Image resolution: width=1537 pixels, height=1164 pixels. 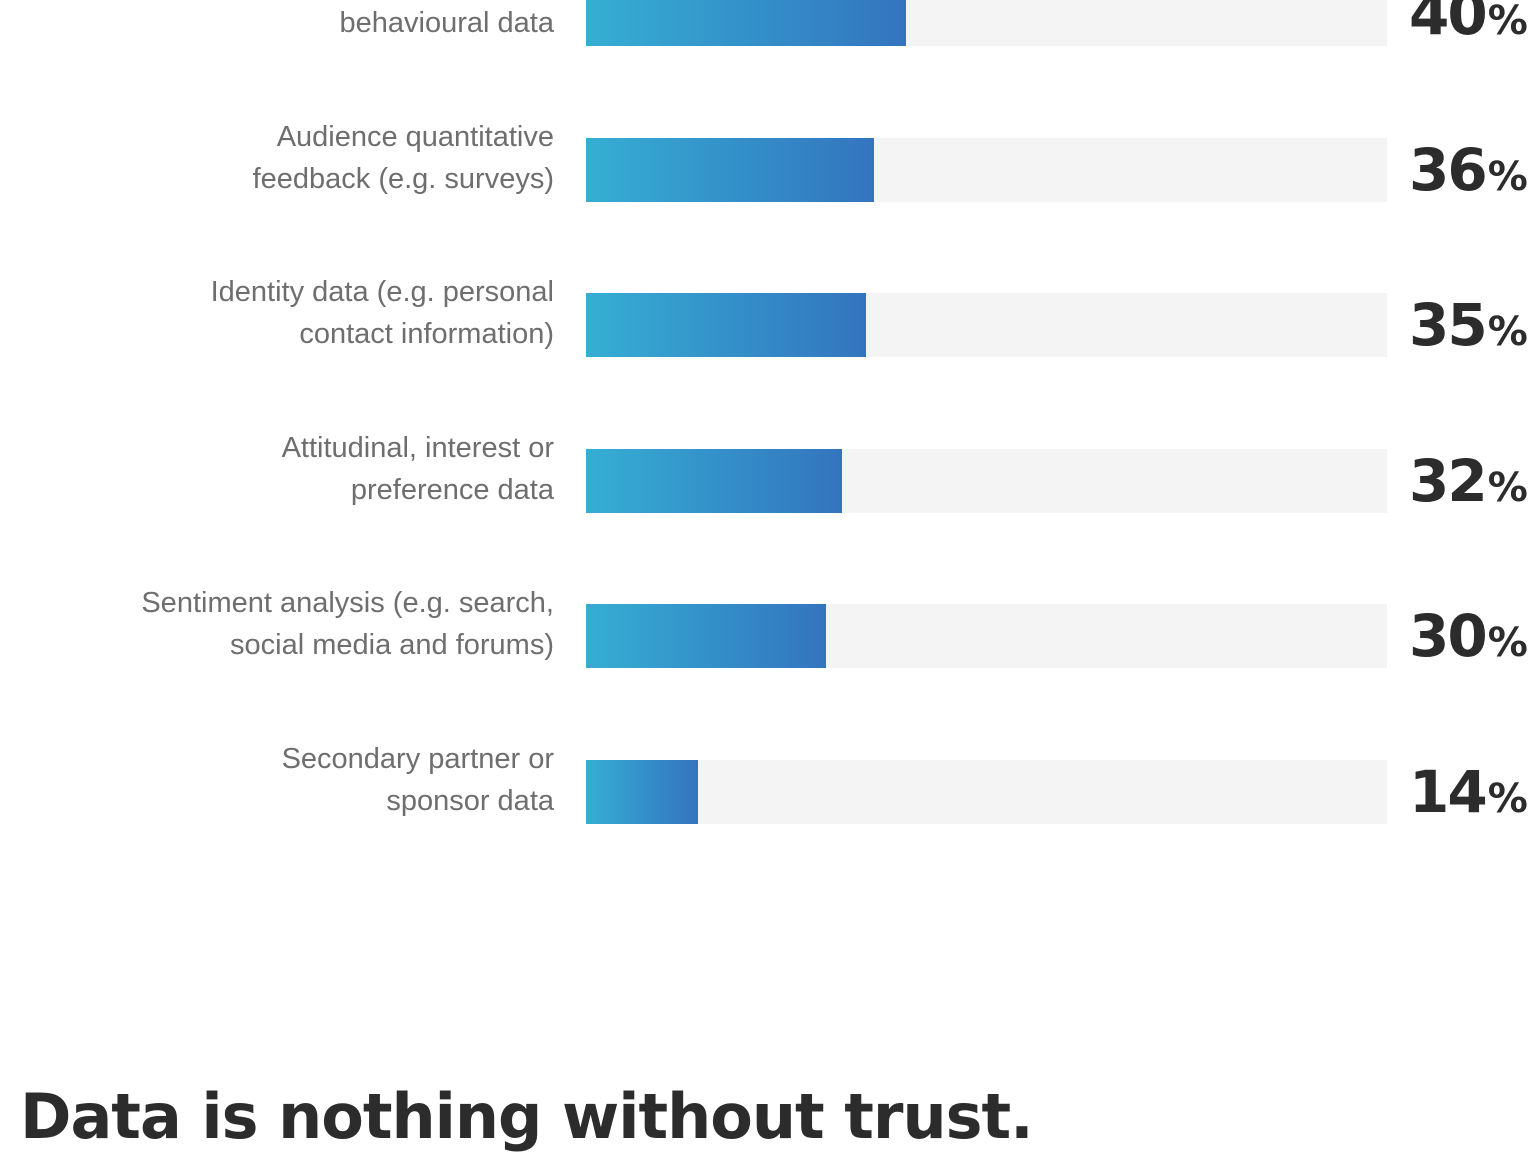 What do you see at coordinates (527, 1116) in the screenshot?
I see `headline: Data is nothing without trust.` at bounding box center [527, 1116].